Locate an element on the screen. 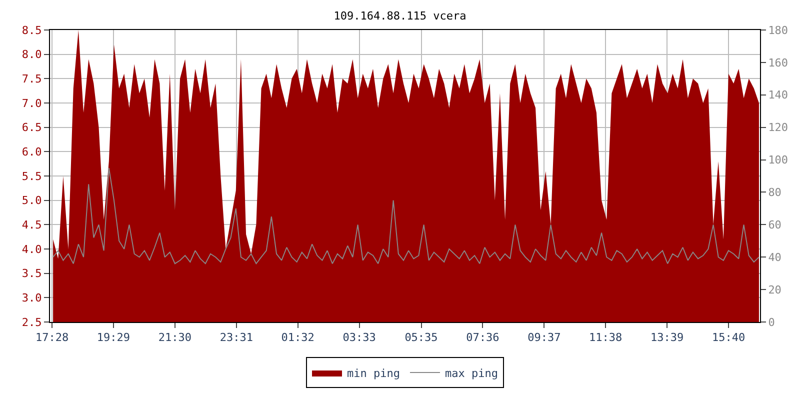 This screenshot has width=800, height=400. y-tick-label: 5.5 is located at coordinates (32, 176).